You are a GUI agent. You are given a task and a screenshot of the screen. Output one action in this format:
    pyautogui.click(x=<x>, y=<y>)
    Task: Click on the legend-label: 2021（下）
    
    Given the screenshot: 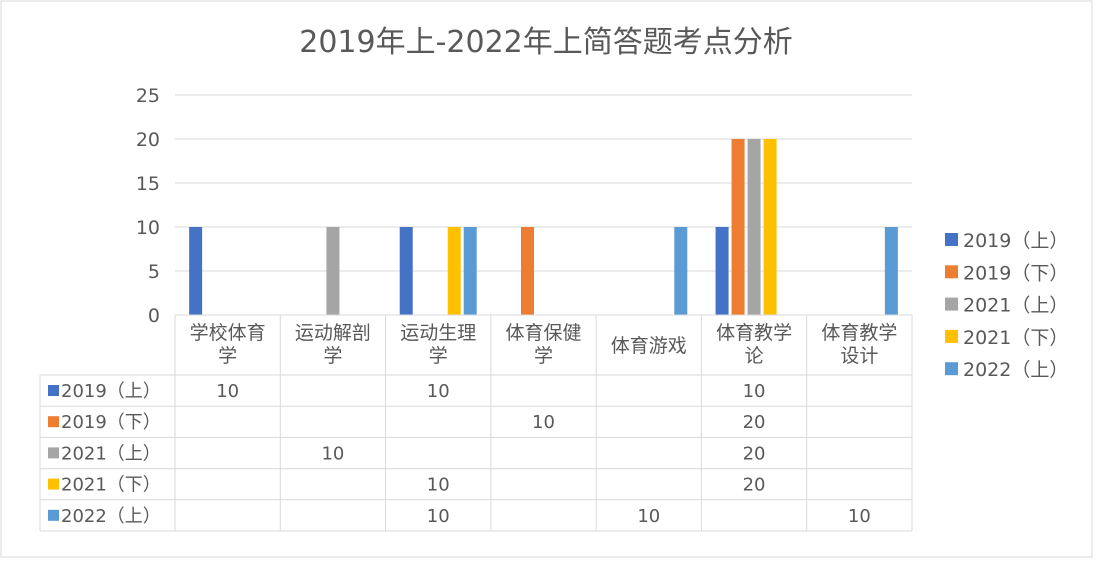 What is the action you would take?
    pyautogui.click(x=1015, y=338)
    